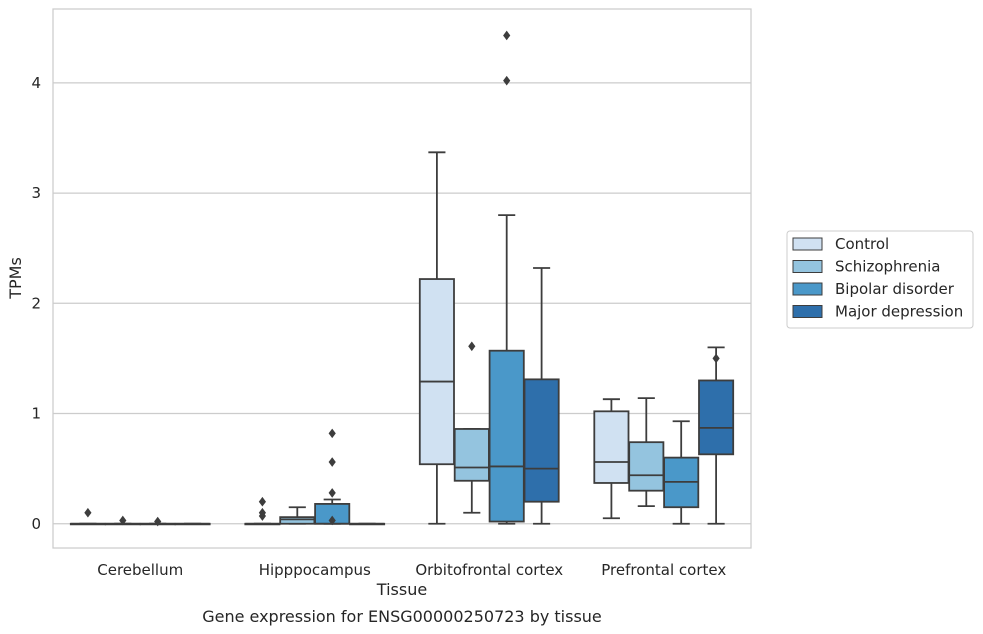 The width and height of the screenshot is (983, 634). What do you see at coordinates (899, 312) in the screenshot?
I see `legend-label: Major depression` at bounding box center [899, 312].